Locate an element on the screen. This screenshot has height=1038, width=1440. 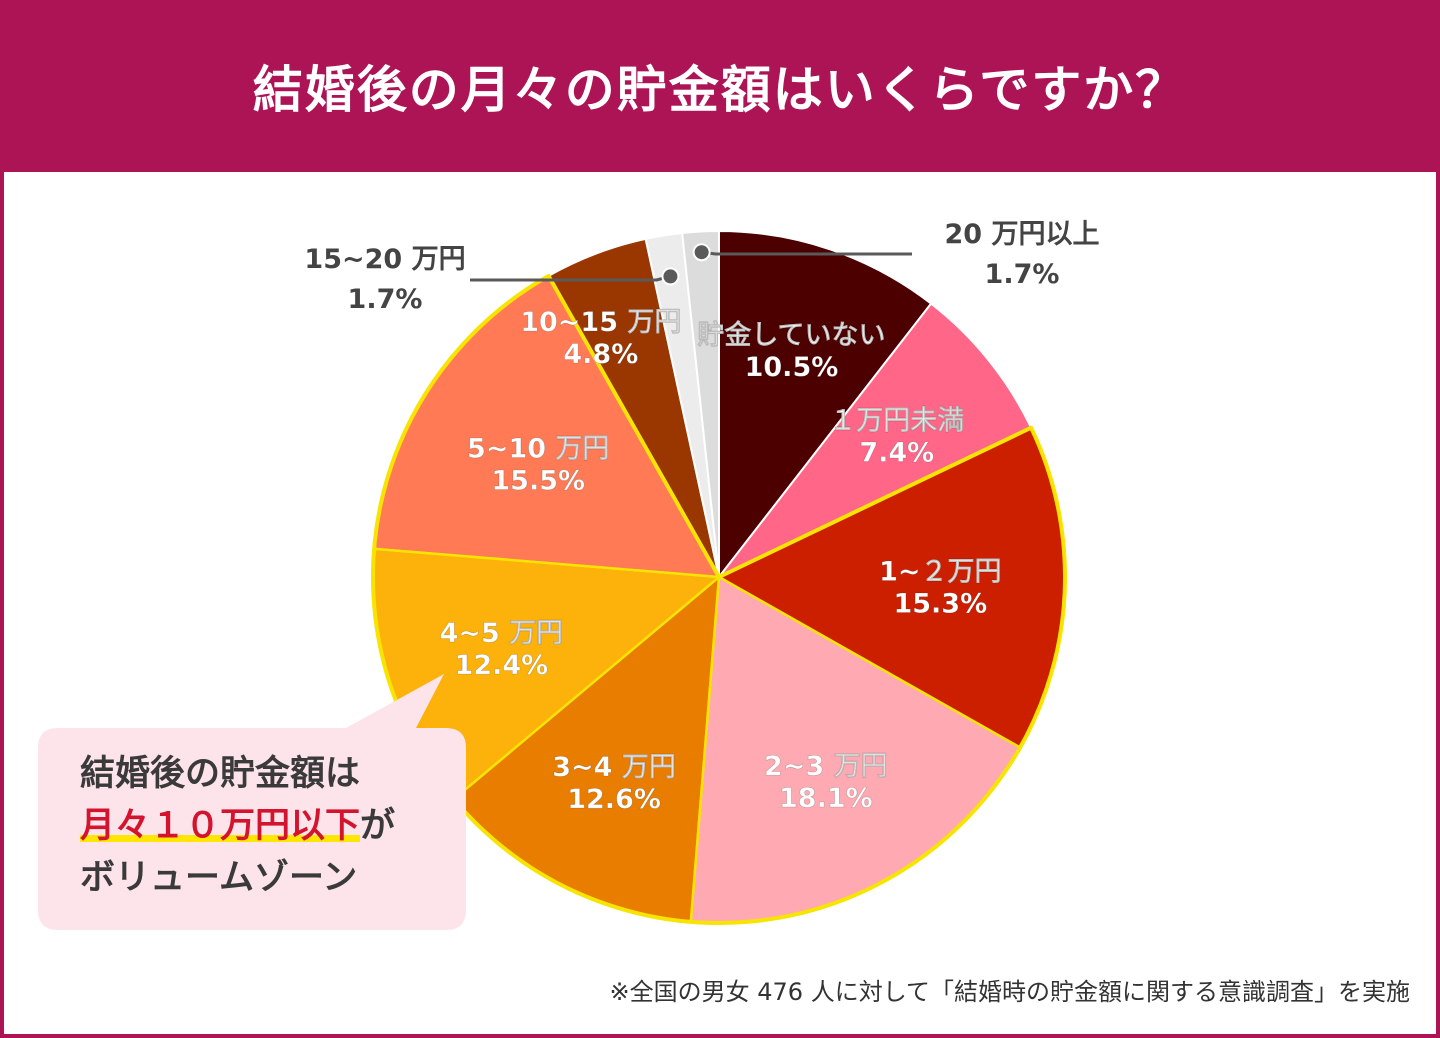
pie-label-7: 10~15 万円 4.8% is located at coordinates (600, 338).